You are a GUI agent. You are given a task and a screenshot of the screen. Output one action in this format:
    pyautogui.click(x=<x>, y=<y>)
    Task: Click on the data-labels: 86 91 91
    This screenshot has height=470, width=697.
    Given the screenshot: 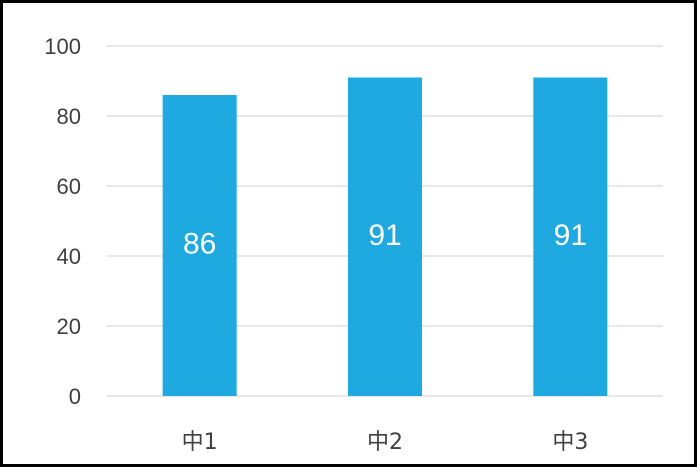 What is the action you would take?
    pyautogui.click(x=385, y=240)
    